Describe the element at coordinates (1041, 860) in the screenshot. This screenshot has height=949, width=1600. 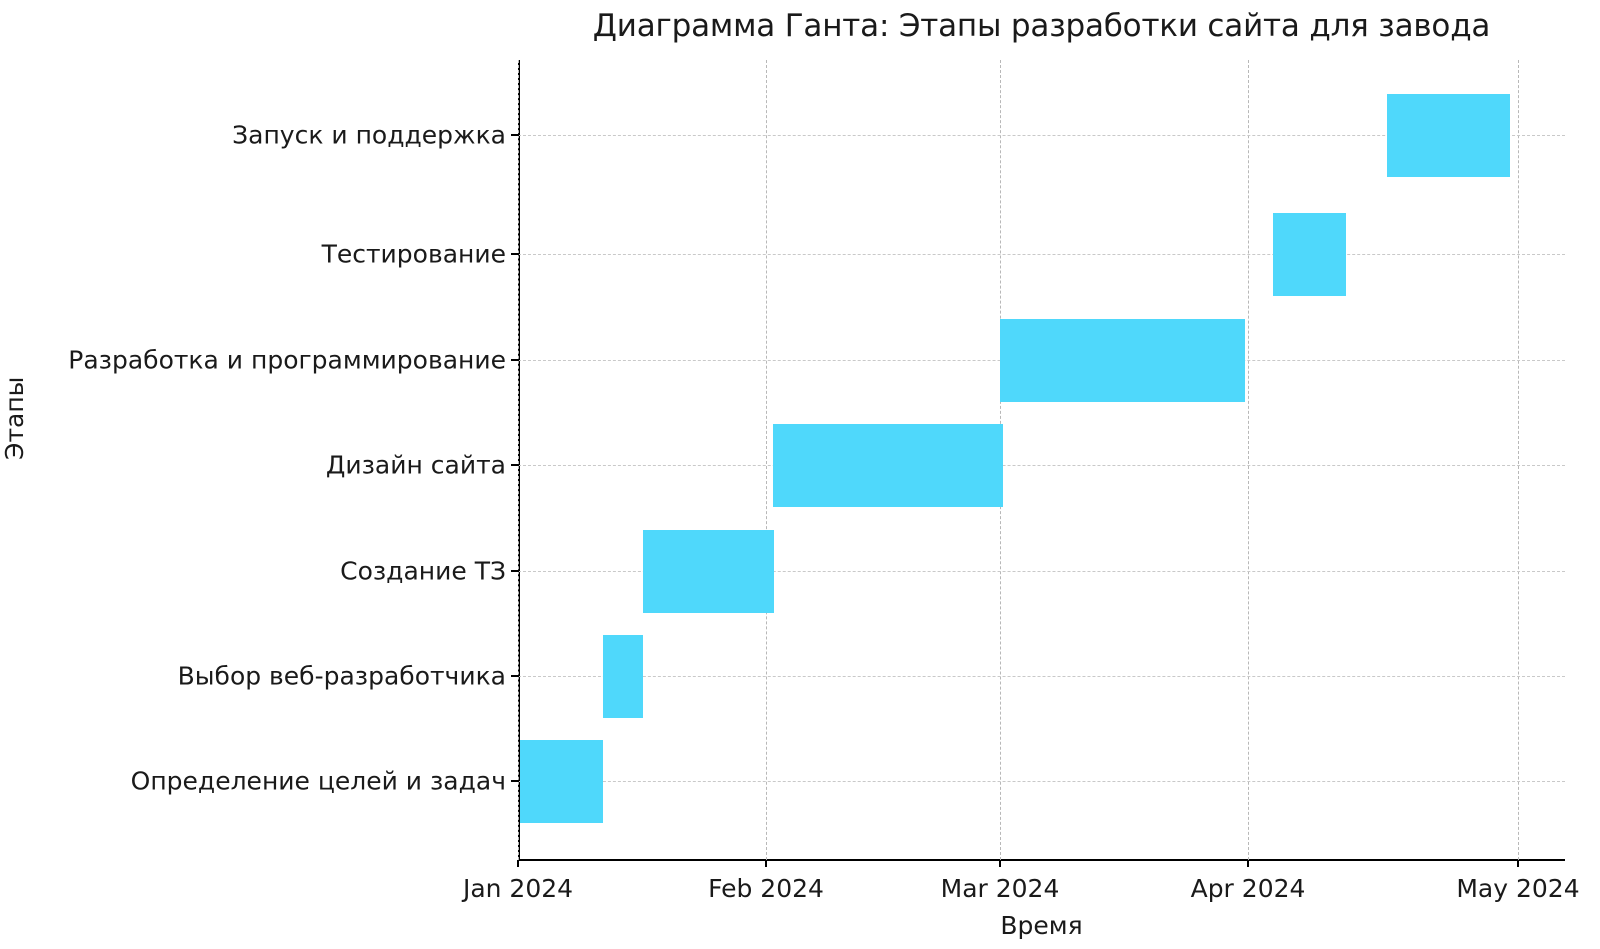
I see `x-axis-spine` at that location.